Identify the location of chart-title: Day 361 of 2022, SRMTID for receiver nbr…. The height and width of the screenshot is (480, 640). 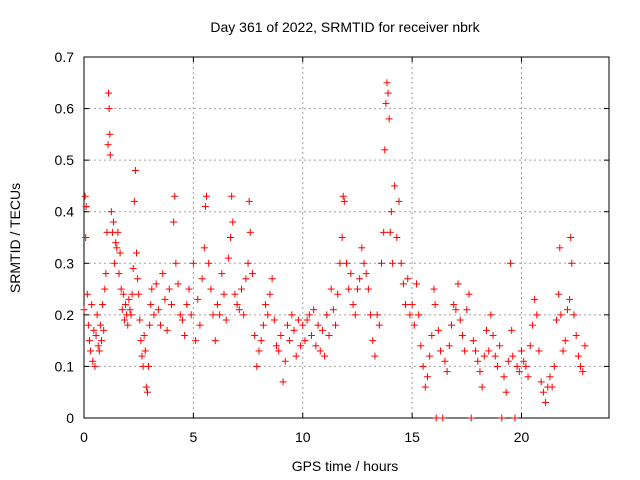
(345, 27).